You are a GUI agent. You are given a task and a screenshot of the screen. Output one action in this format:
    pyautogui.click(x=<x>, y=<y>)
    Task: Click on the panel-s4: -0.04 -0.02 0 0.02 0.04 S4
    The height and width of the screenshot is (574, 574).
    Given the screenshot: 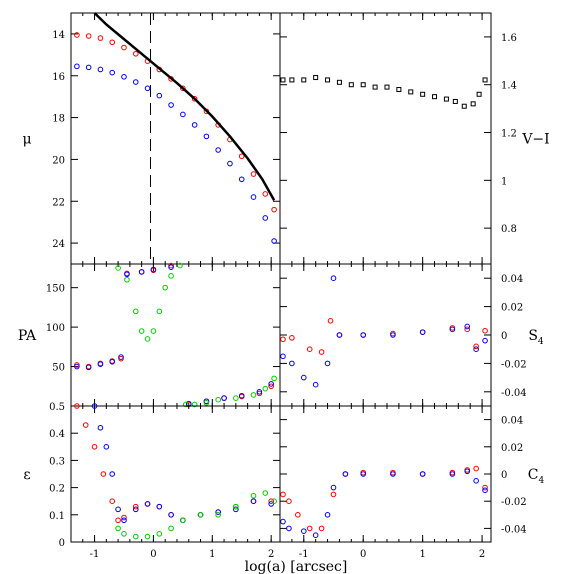 What is the action you would take?
    pyautogui.click(x=411, y=335)
    